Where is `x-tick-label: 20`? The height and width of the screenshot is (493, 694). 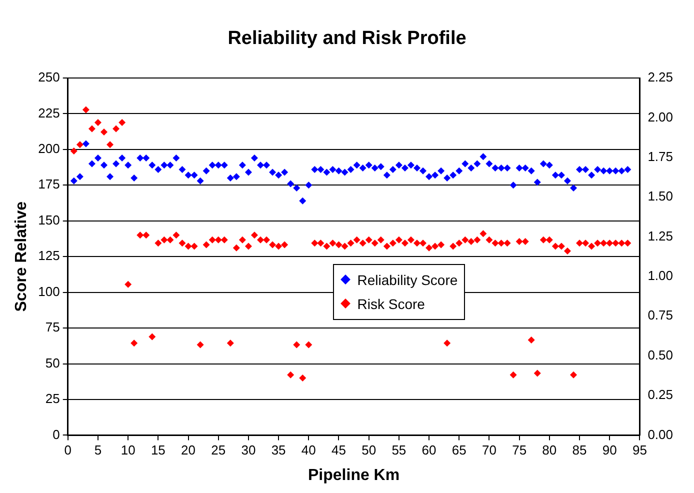 x-tick-label: 20 is located at coordinates (188, 450).